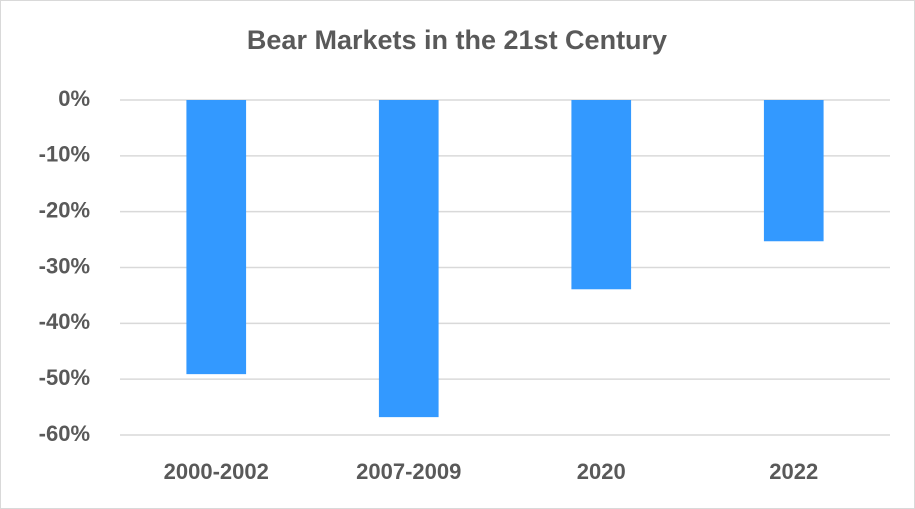  I want to click on y-tick-label: -10%, so click(64, 154).